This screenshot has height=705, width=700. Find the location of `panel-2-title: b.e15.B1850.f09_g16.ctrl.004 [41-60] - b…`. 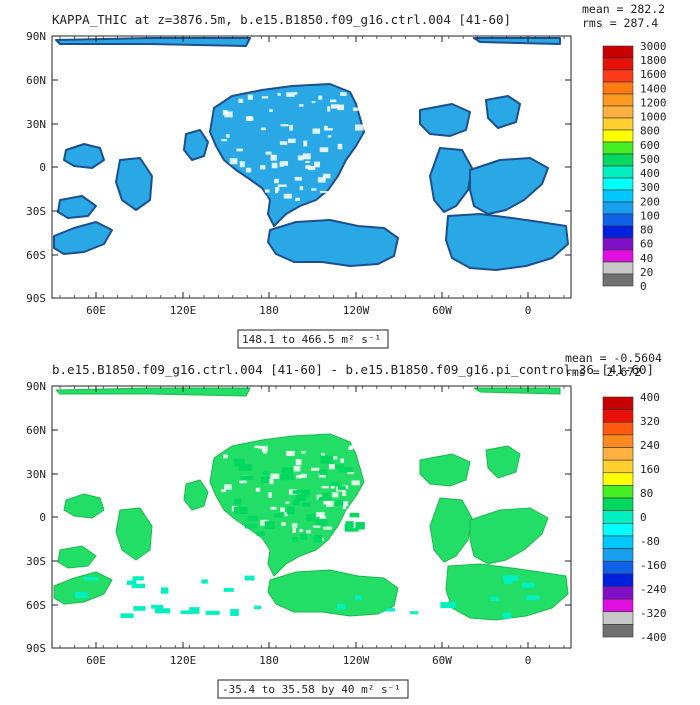

panel-2-title: b.e15.B1850.f09_g16.ctrl.004 [41-60] - b… is located at coordinates (353, 369).